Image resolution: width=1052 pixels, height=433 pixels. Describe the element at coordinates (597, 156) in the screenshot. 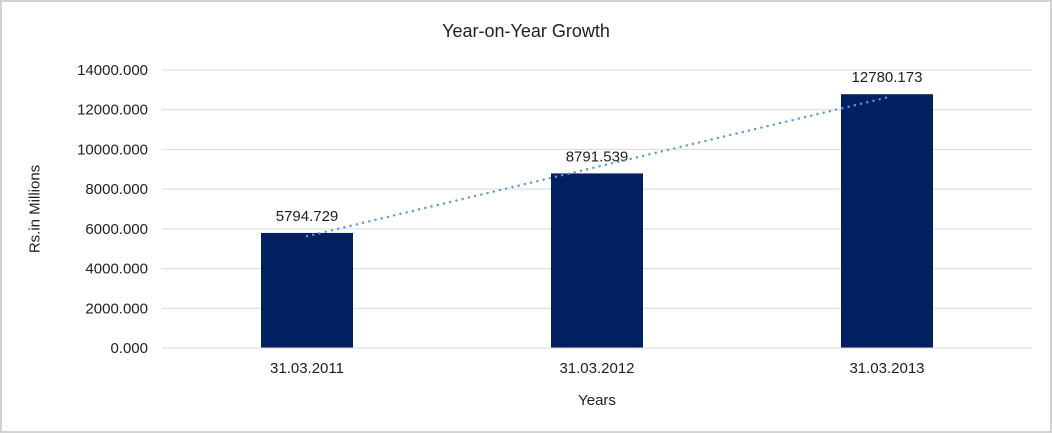

I see `data-label: 8791.539` at that location.